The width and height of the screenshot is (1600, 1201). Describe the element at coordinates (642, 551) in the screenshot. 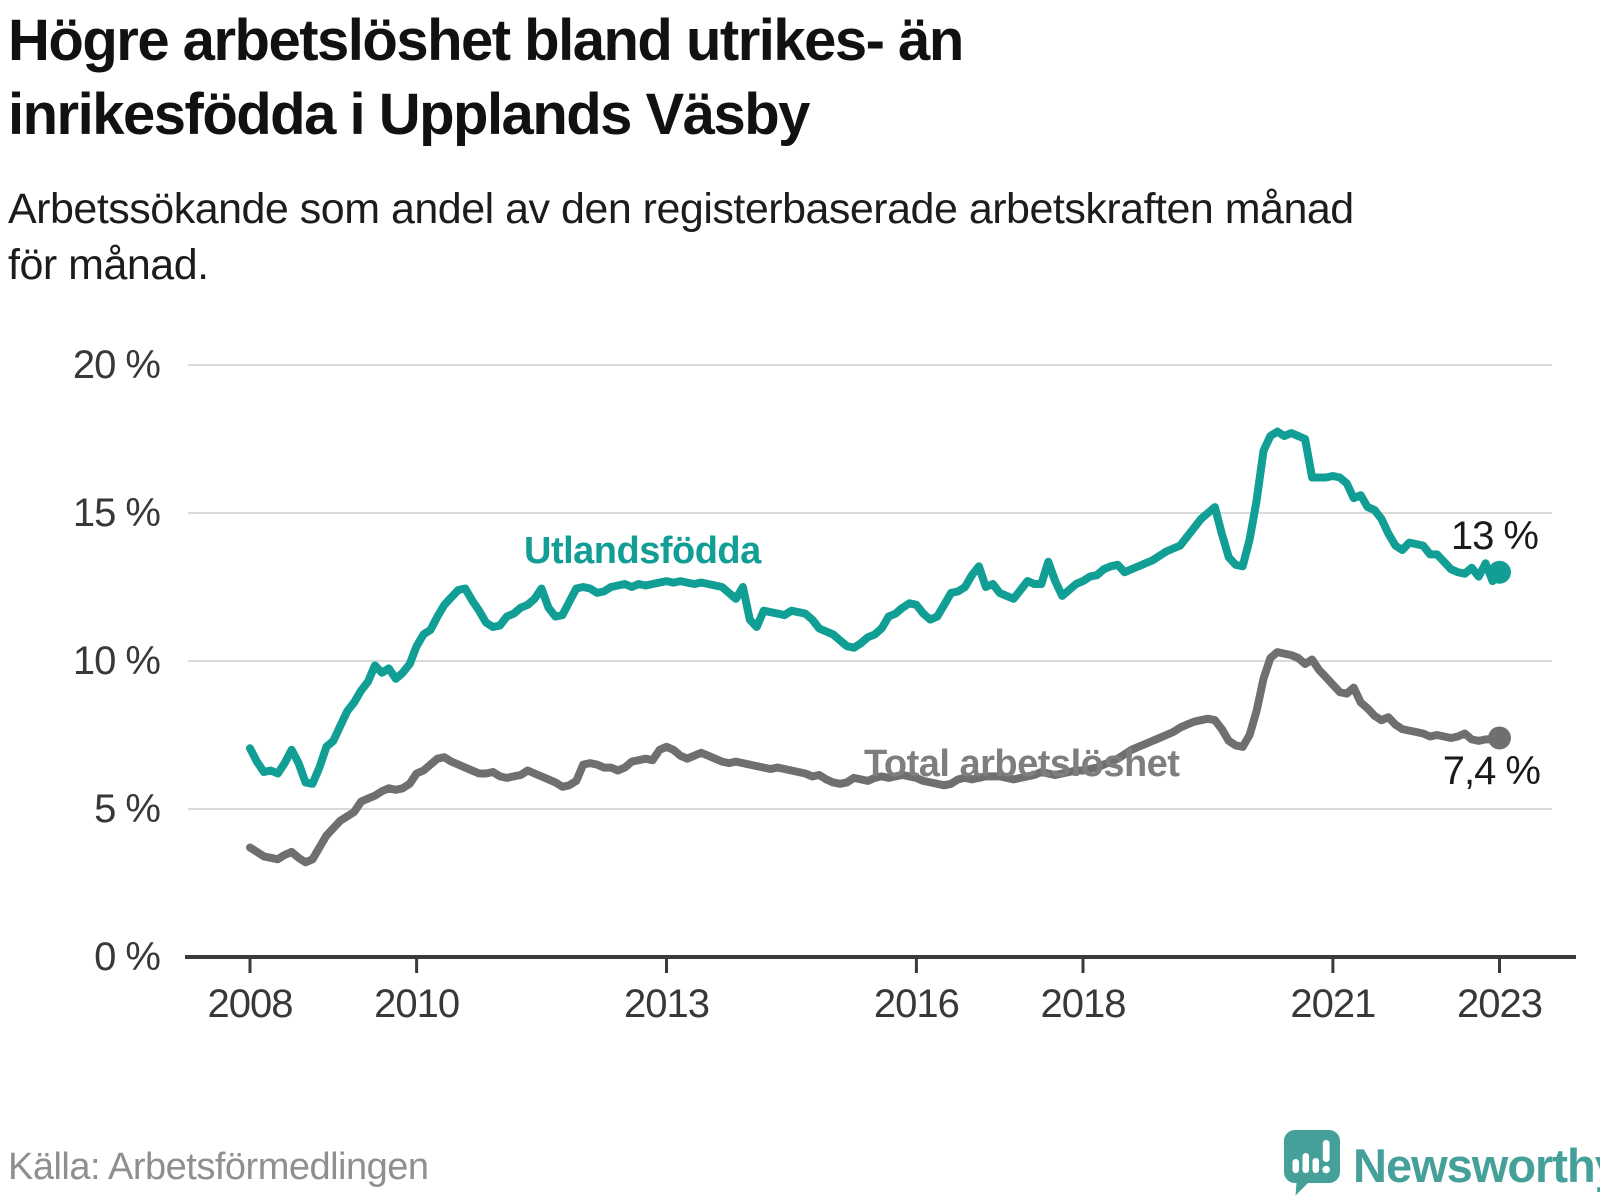

I see `series-label-utlandsfodda: Utlandsfödda` at that location.